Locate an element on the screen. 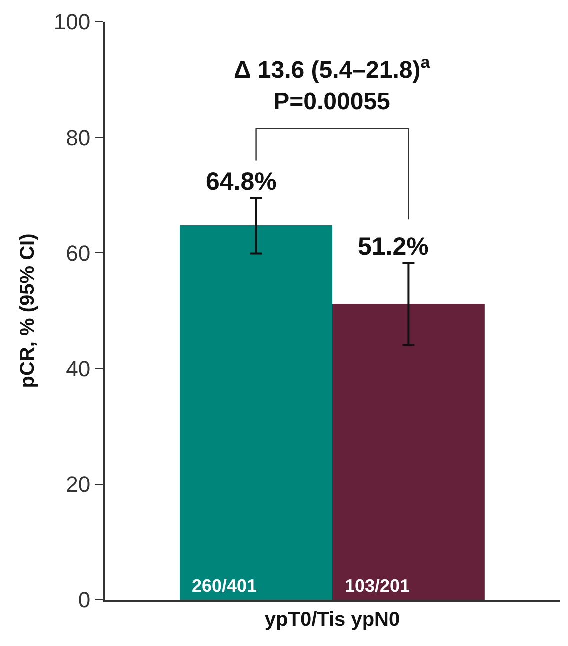  y-axis-title: pCR, % (95% CI) is located at coordinates (27, 311).